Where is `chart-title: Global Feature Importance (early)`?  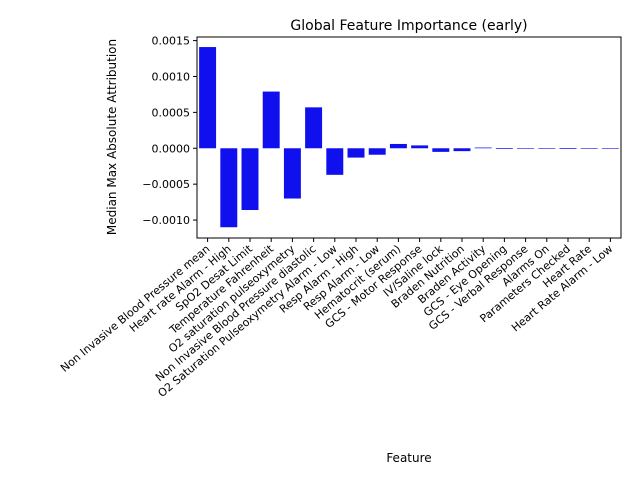
chart-title: Global Feature Importance (early) is located at coordinates (408, 26).